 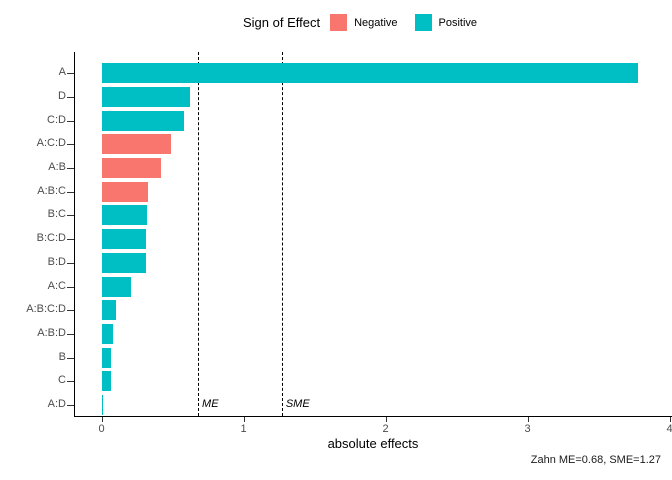 What do you see at coordinates (527, 429) in the screenshot?
I see `x-axis-tick-label-3: 3` at bounding box center [527, 429].